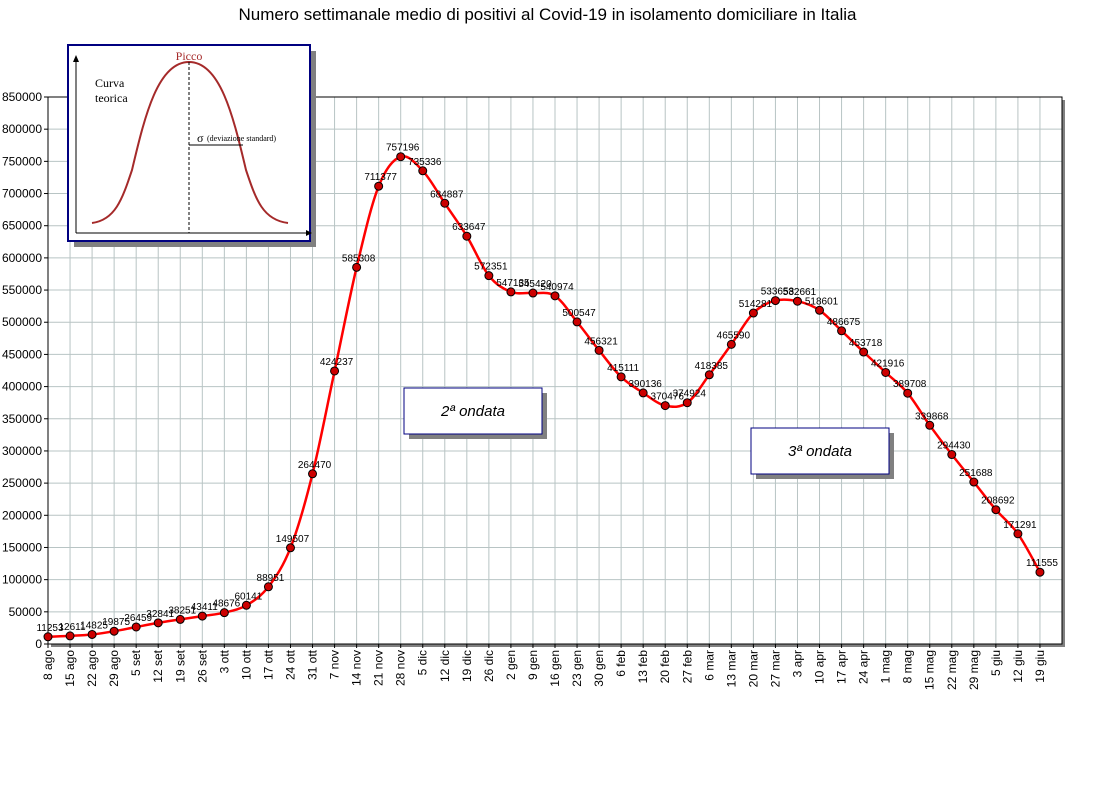 This screenshot has height=805, width=1095. What do you see at coordinates (313, 664) in the screenshot?
I see `x-tick-label: 31 ott` at bounding box center [313, 664].